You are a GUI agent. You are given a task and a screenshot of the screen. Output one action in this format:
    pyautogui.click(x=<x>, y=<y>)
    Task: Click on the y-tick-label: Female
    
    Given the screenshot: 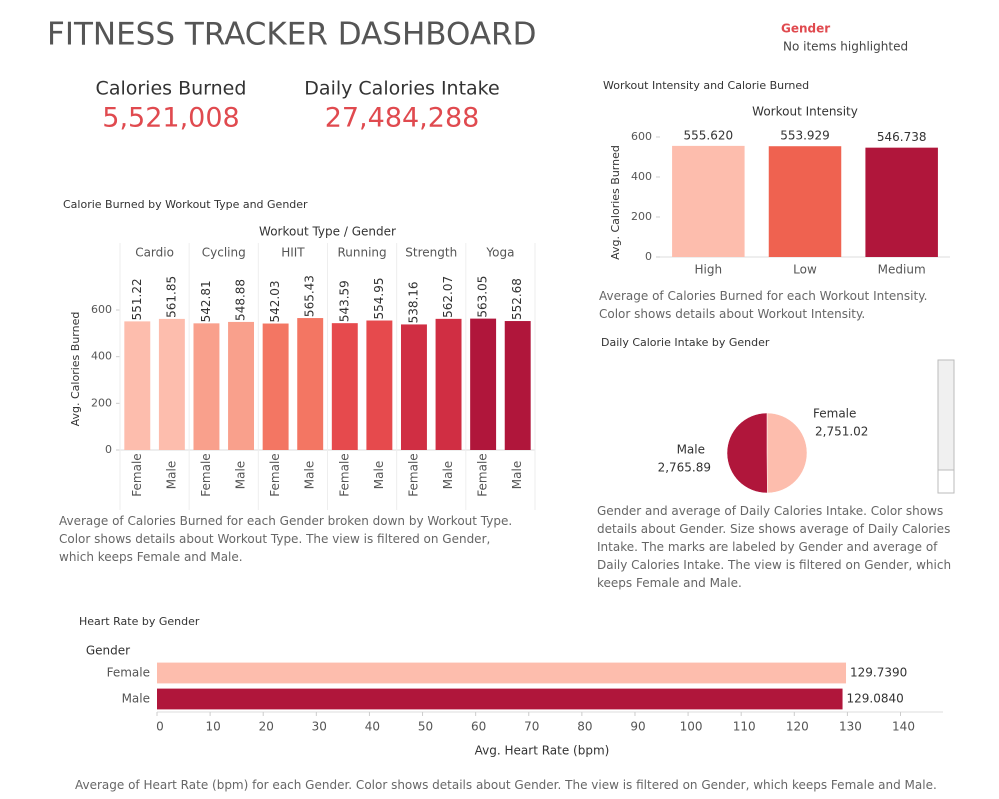 What is the action you would take?
    pyautogui.click(x=128, y=673)
    